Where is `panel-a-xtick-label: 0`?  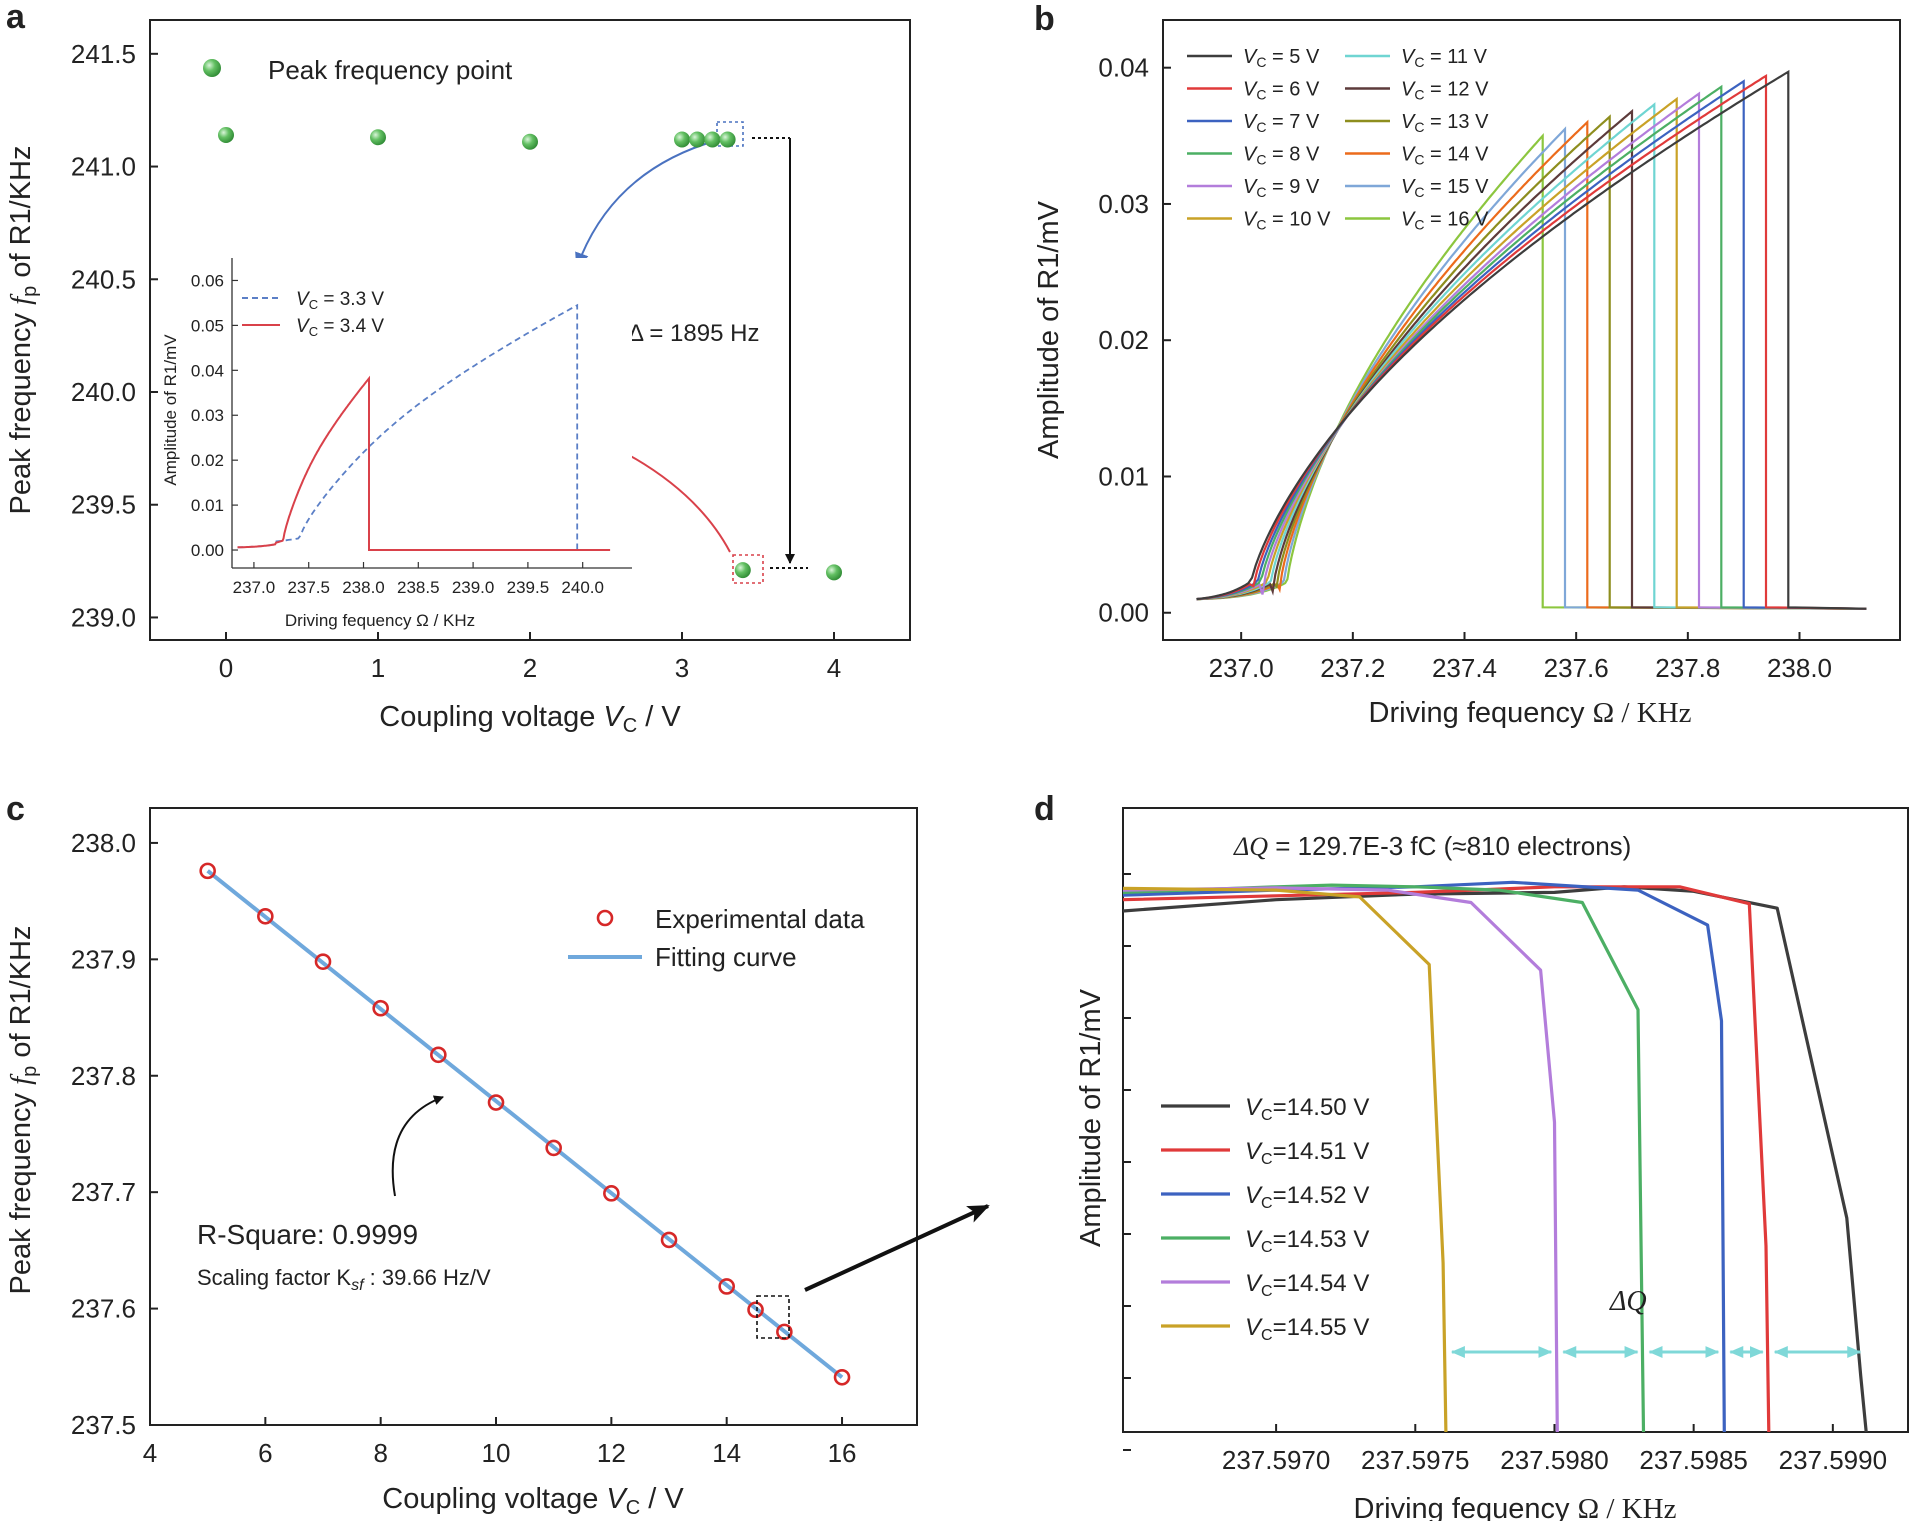 panel-a-xtick-label: 0 is located at coordinates (226, 668).